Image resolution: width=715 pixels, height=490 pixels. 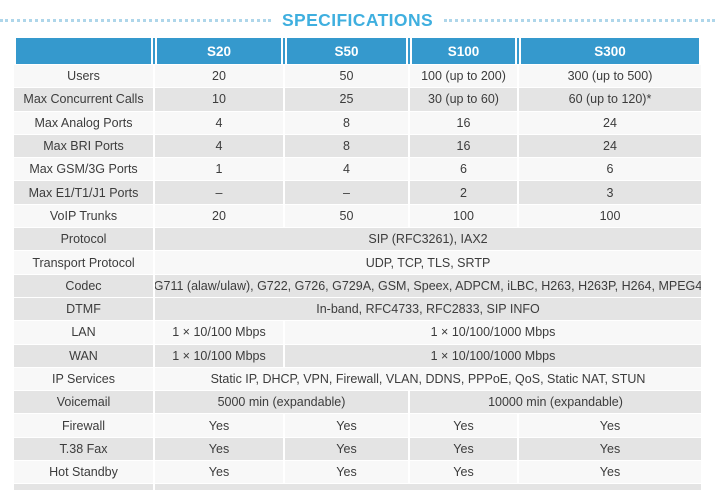 I want to click on cell-s300: 6, so click(x=610, y=169).